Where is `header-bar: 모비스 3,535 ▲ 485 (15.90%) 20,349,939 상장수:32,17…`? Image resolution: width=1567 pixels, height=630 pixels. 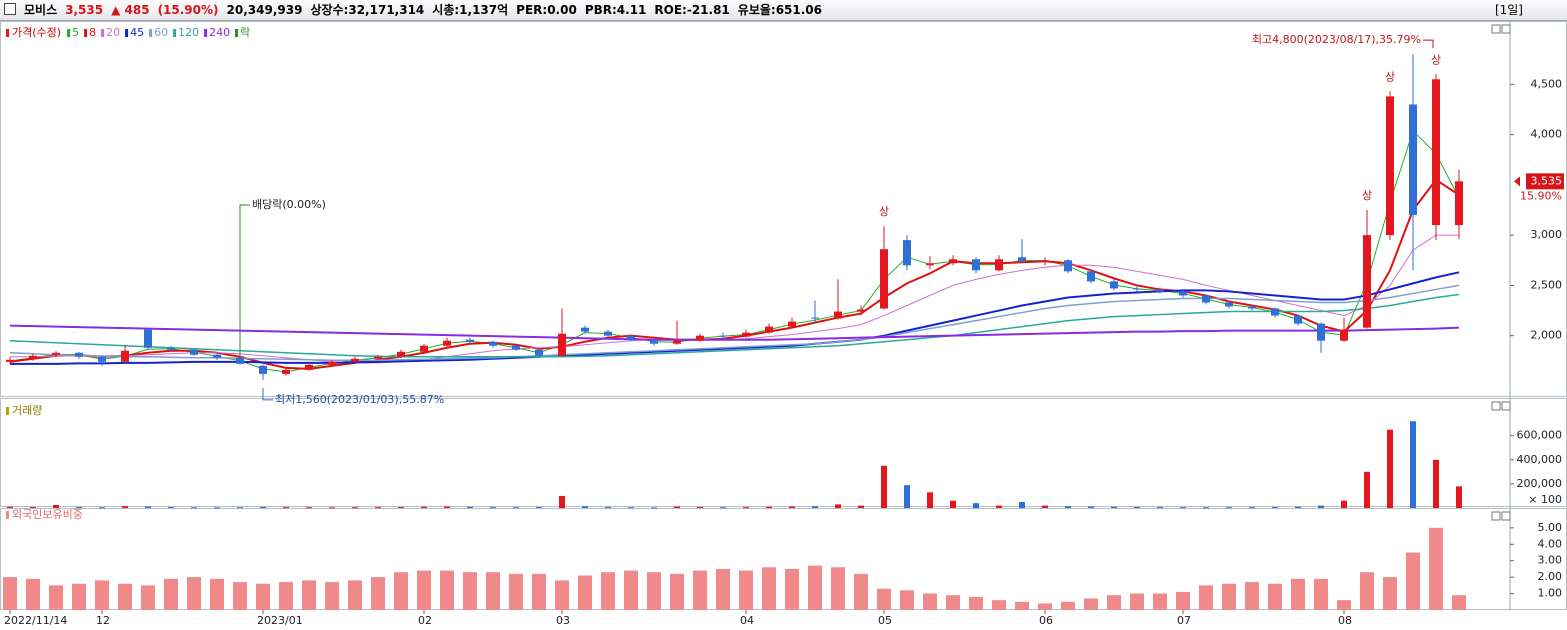
header-bar: 모비스 3,535 ▲ 485 (15.90%) 20,349,939 상장수:32,17… is located at coordinates (783, 10).